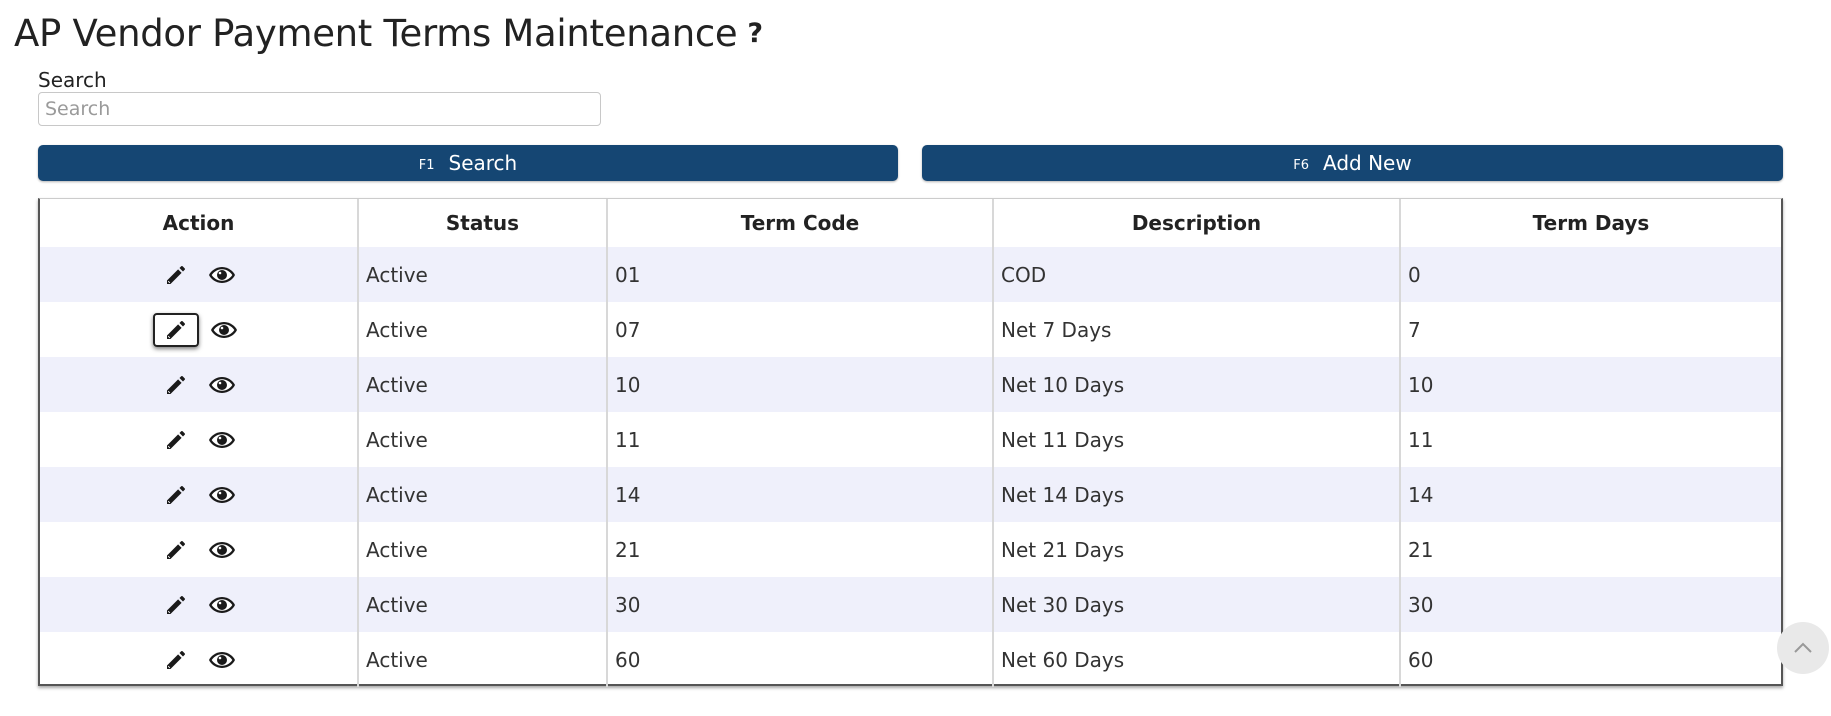 This screenshot has width=1831, height=716. What do you see at coordinates (1197, 549) in the screenshot?
I see `description-cell: Net 21 Days` at bounding box center [1197, 549].